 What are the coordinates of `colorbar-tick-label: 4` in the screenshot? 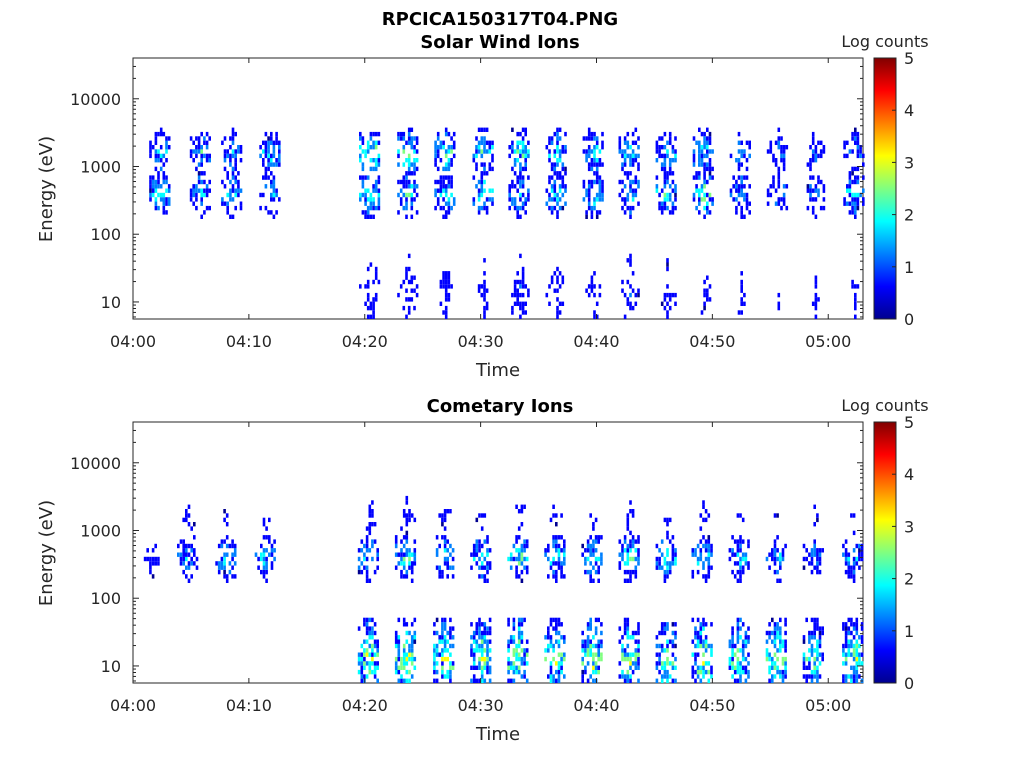 It's located at (909, 110).